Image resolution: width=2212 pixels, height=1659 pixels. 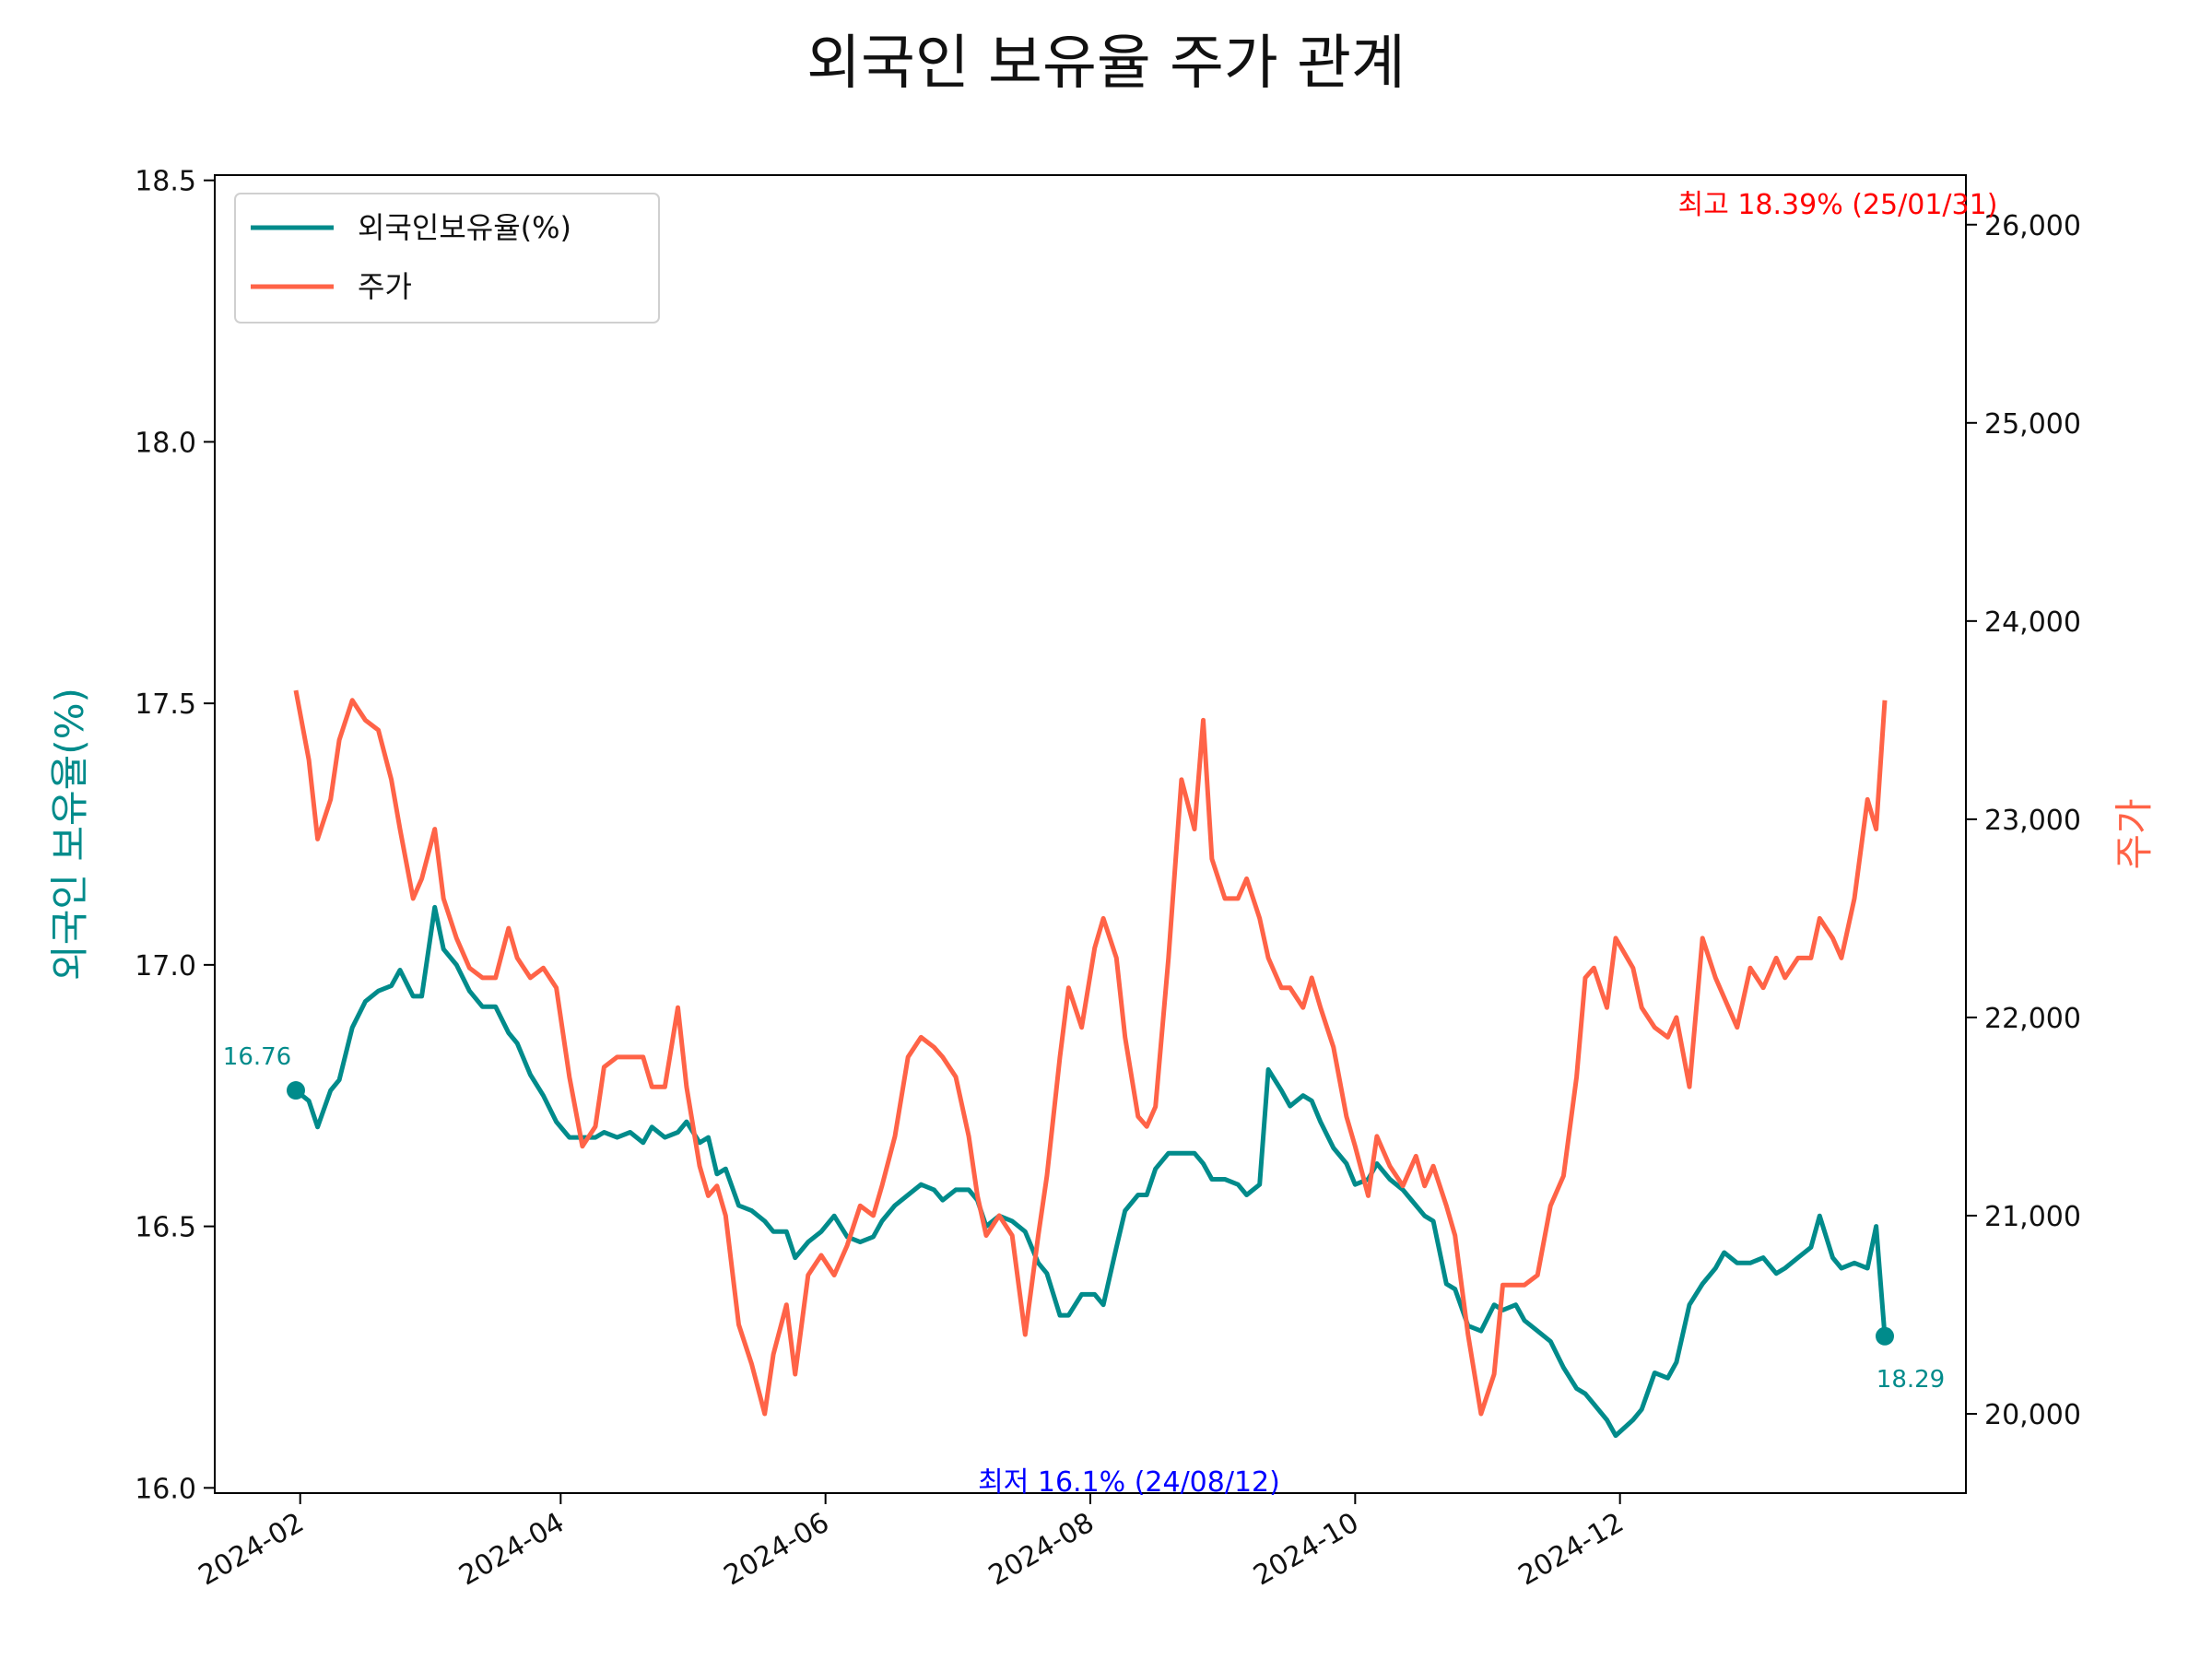 What do you see at coordinates (1129, 1482) in the screenshot?
I see `min-annotation: 최저 16.1% (24/08/12)` at bounding box center [1129, 1482].